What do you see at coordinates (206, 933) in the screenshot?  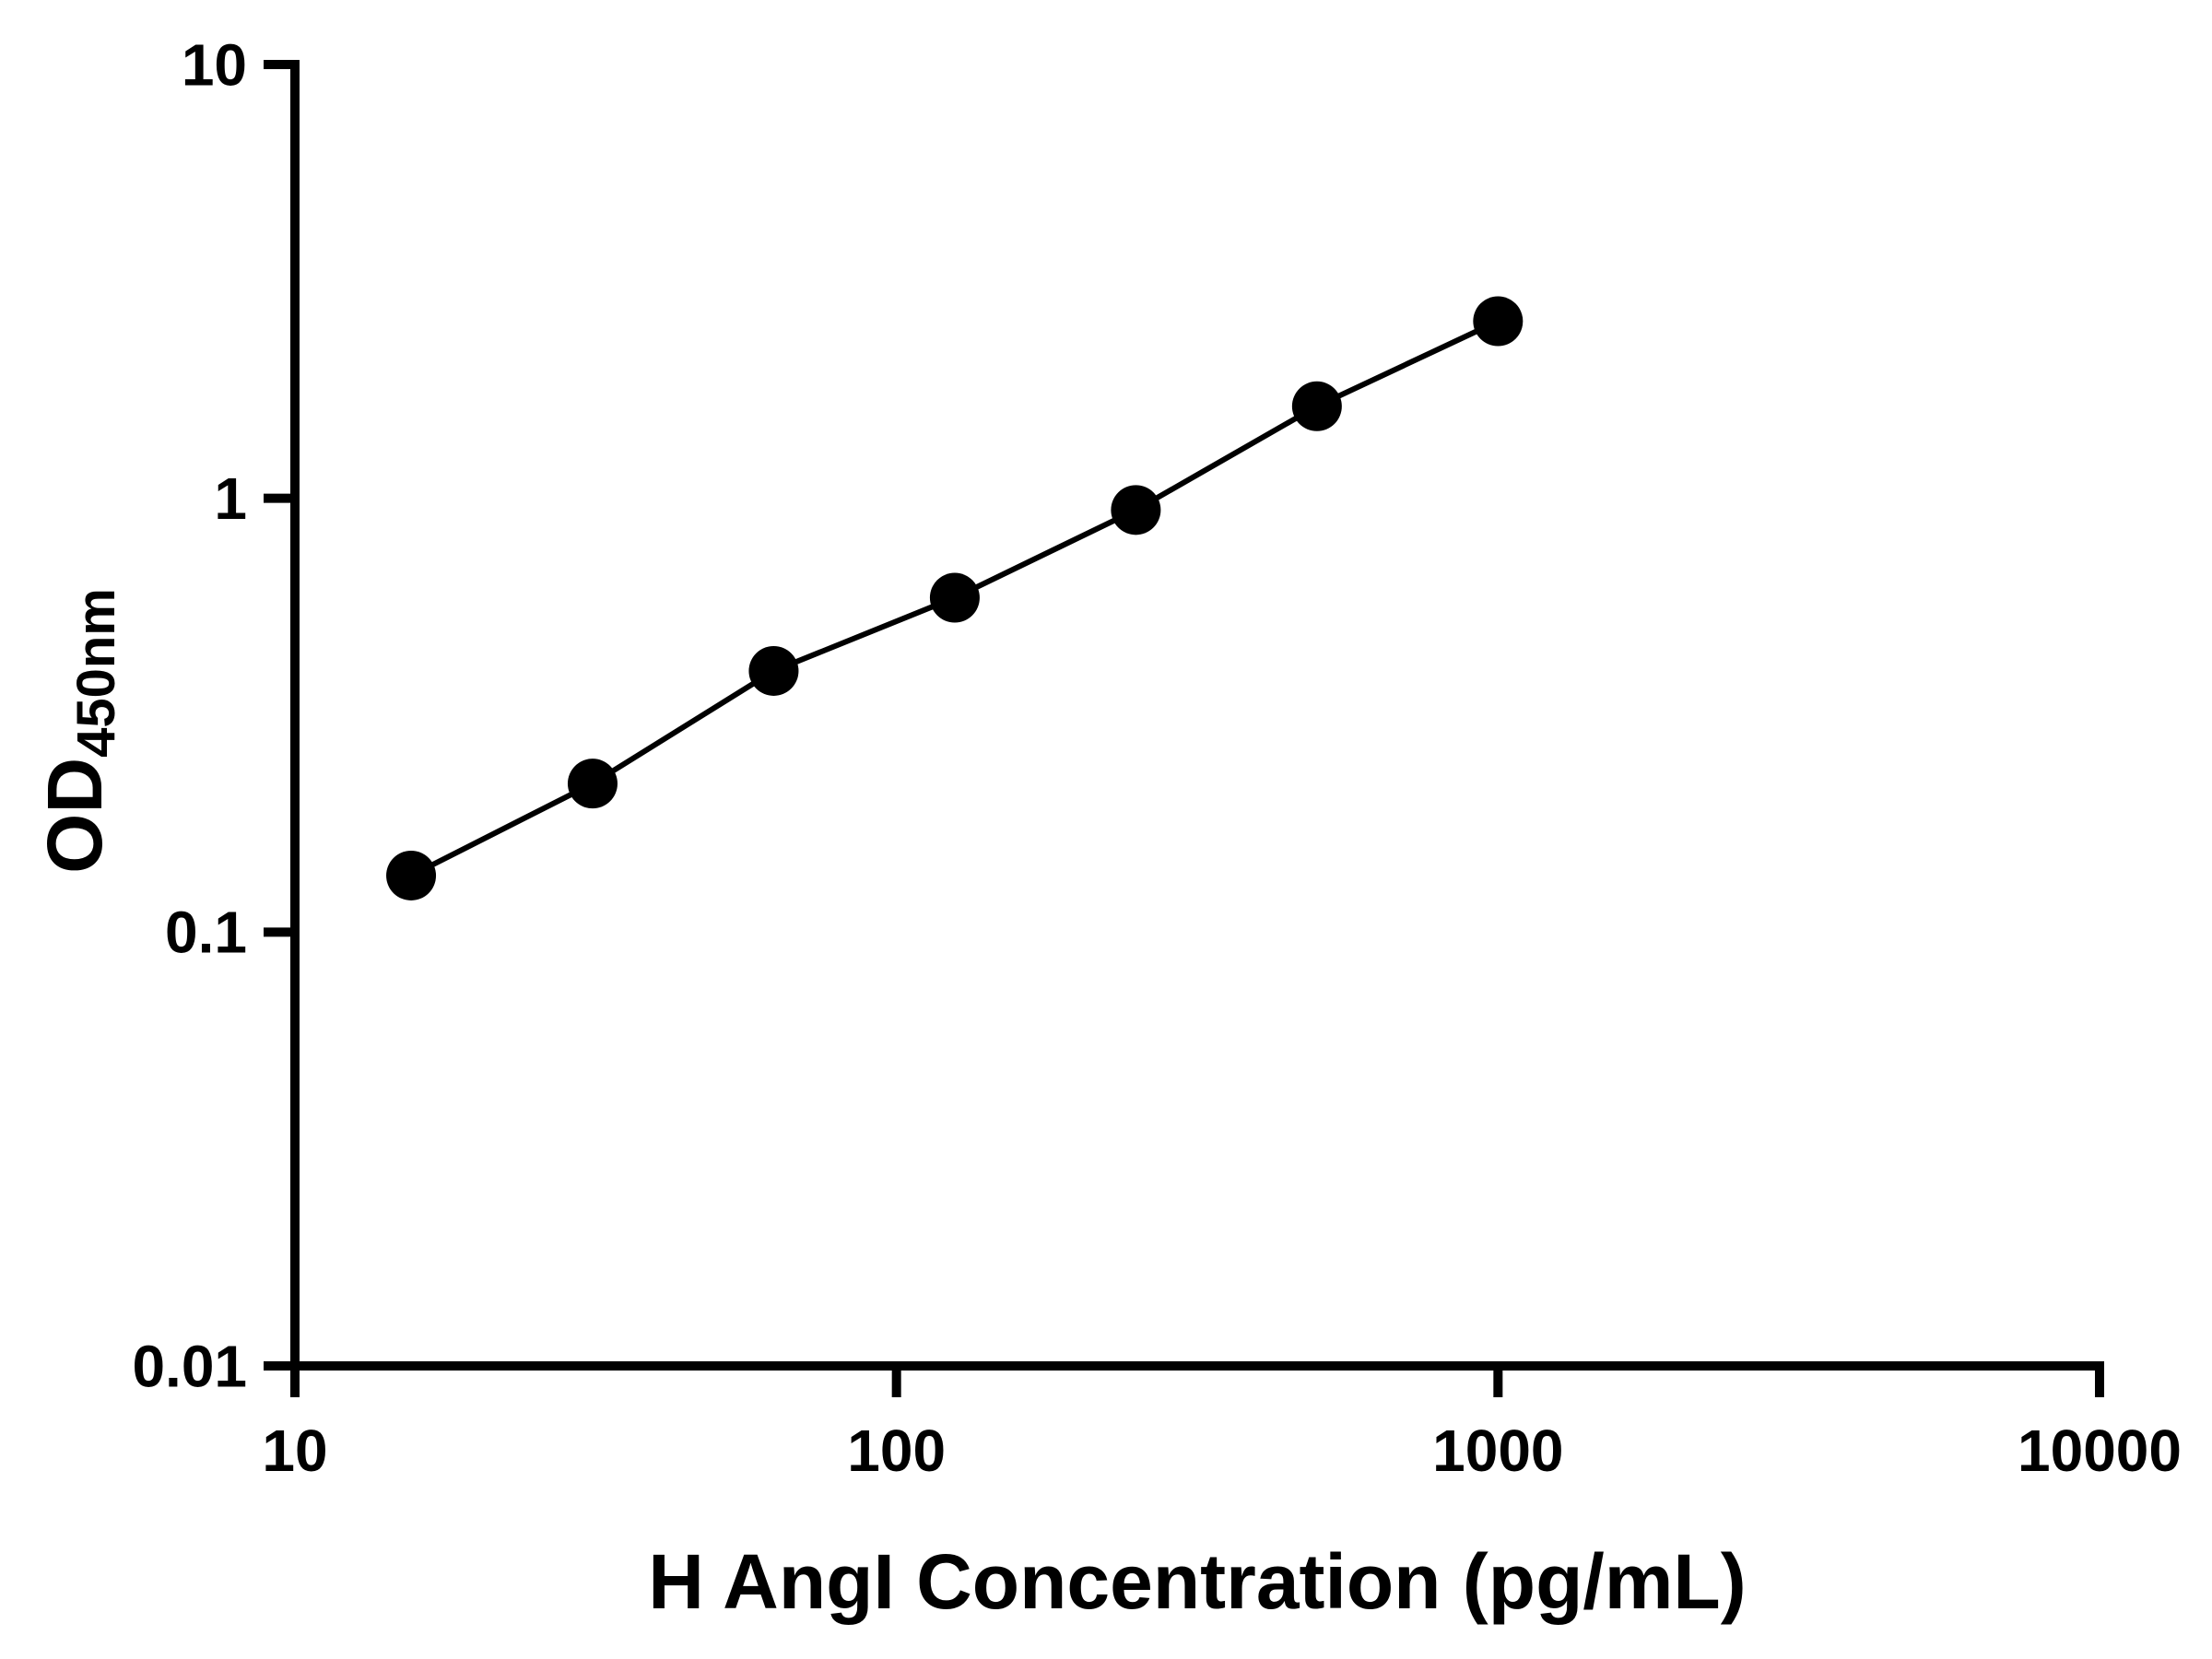 I see `y-tick-label: 0.1` at bounding box center [206, 933].